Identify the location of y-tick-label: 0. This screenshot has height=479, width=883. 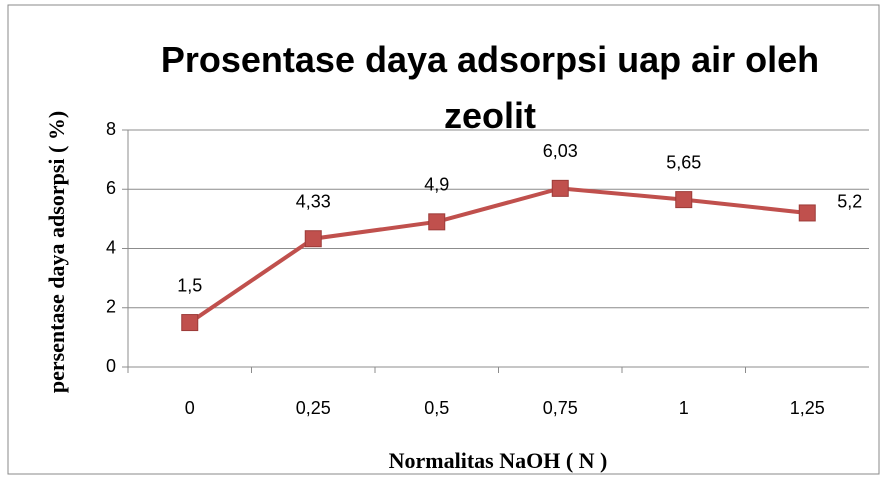
(111, 366).